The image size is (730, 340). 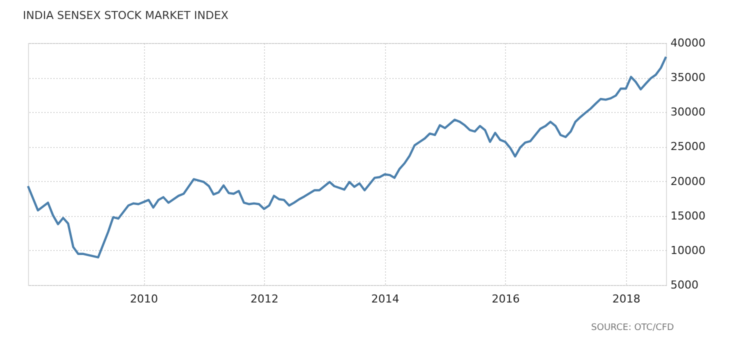 What do you see at coordinates (684, 285) in the screenshot?
I see `y-tick-label: 5000` at bounding box center [684, 285].